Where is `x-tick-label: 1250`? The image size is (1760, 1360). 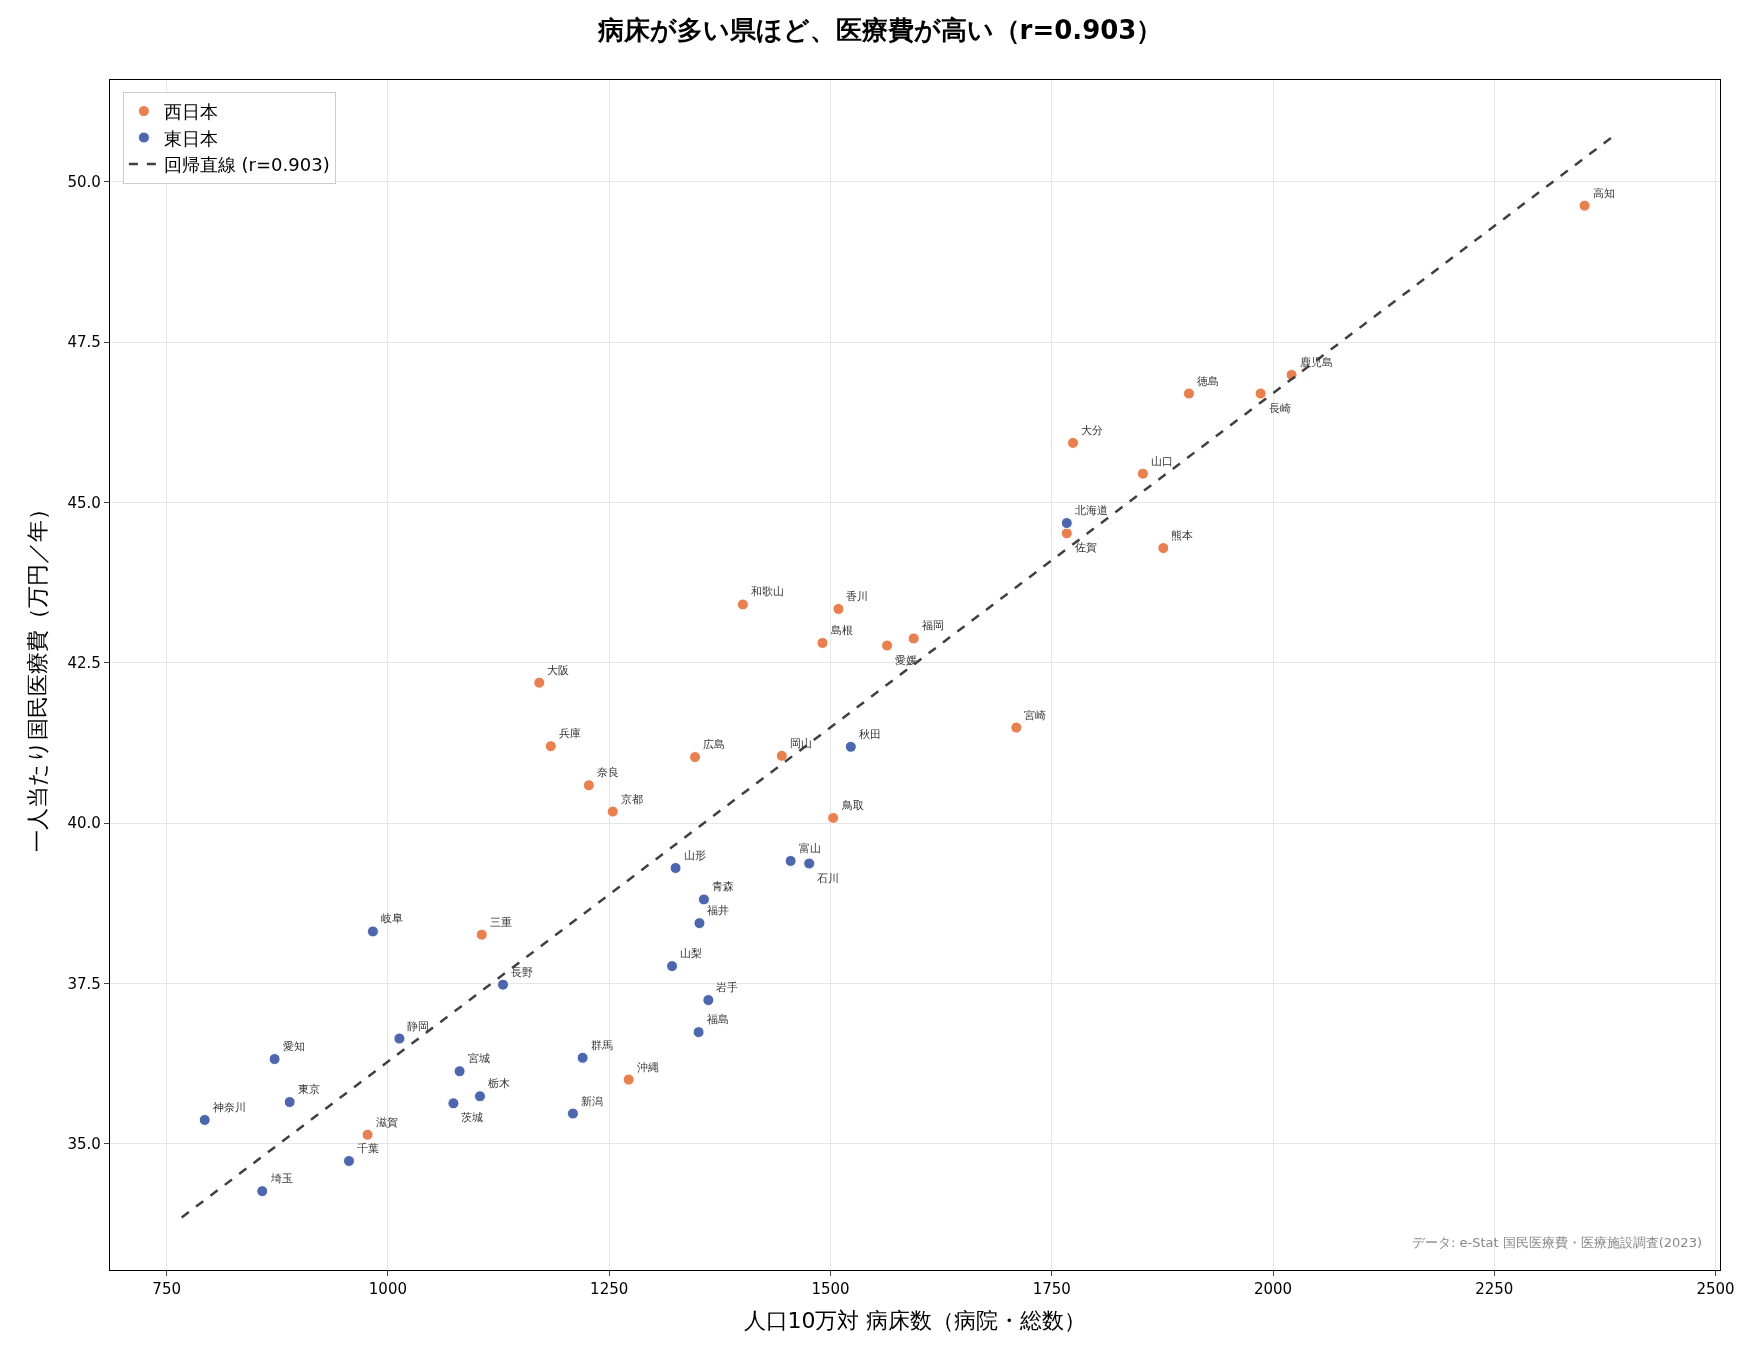 x-tick-label: 1250 is located at coordinates (609, 1289).